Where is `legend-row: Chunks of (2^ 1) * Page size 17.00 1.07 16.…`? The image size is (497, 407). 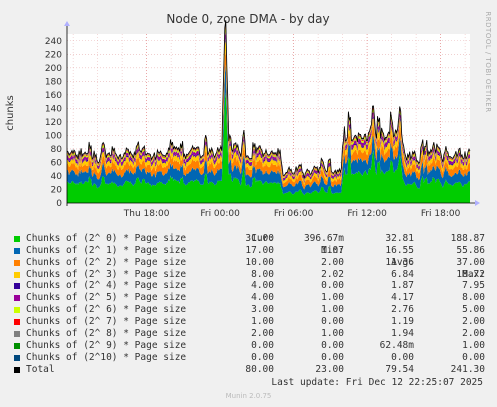 legend-row: Chunks of (2^ 1) * Page size 17.00 1.07 16.… is located at coordinates (252, 251).